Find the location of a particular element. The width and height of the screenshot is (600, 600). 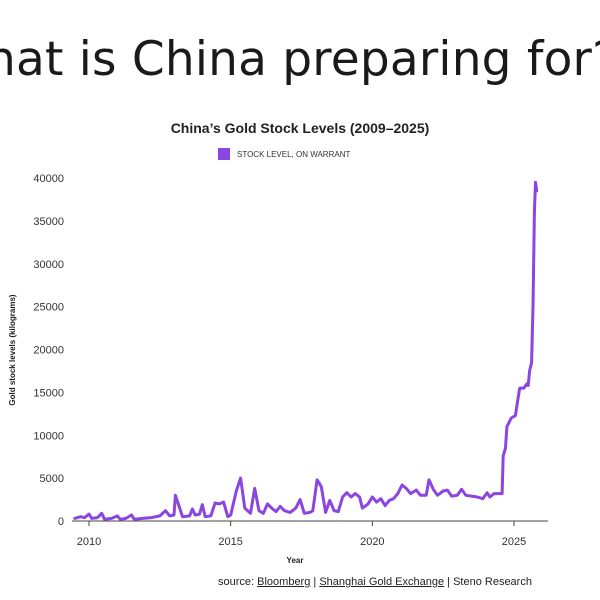

source-prefix: source: is located at coordinates (238, 582).